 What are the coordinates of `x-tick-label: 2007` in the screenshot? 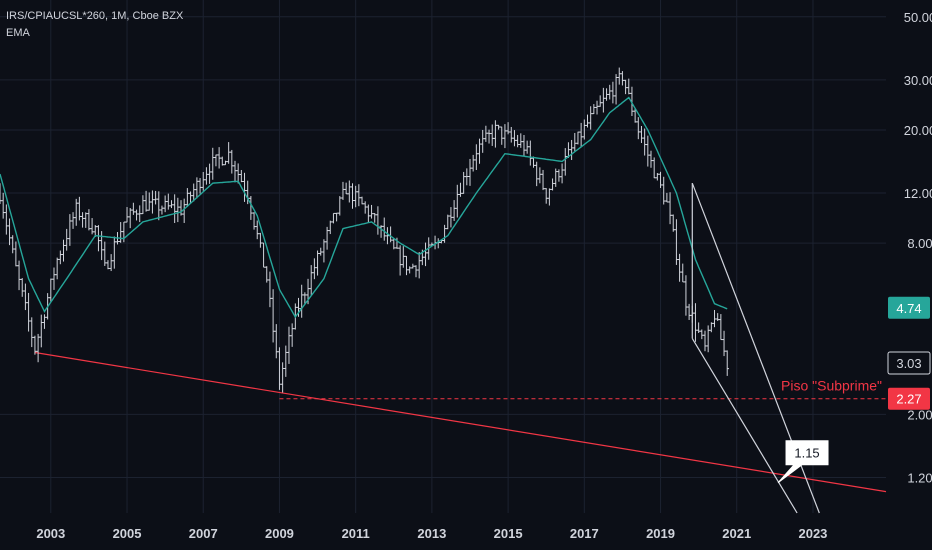 It's located at (203, 533).